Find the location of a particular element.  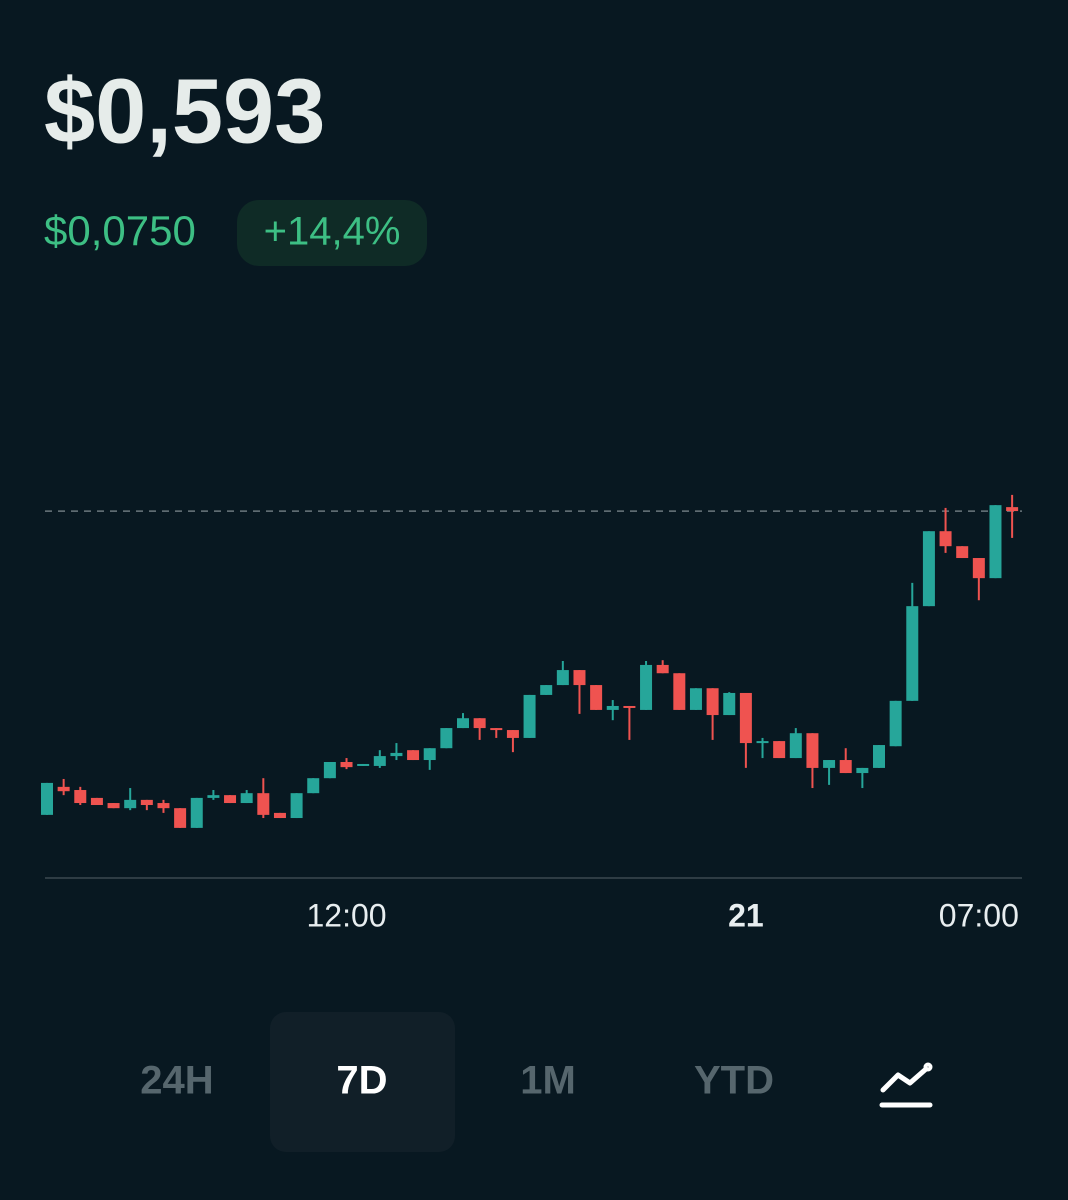

range-button: 24H is located at coordinates (176, 1081).